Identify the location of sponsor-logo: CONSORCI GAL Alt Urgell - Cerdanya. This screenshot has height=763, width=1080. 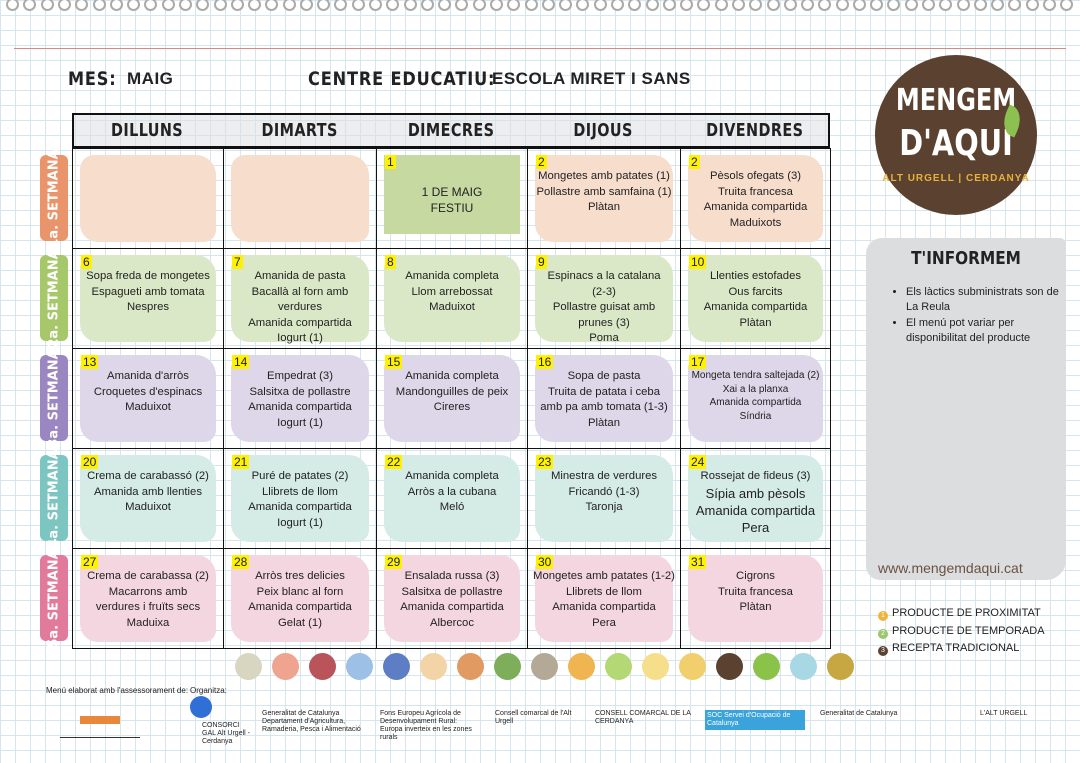
(226, 733).